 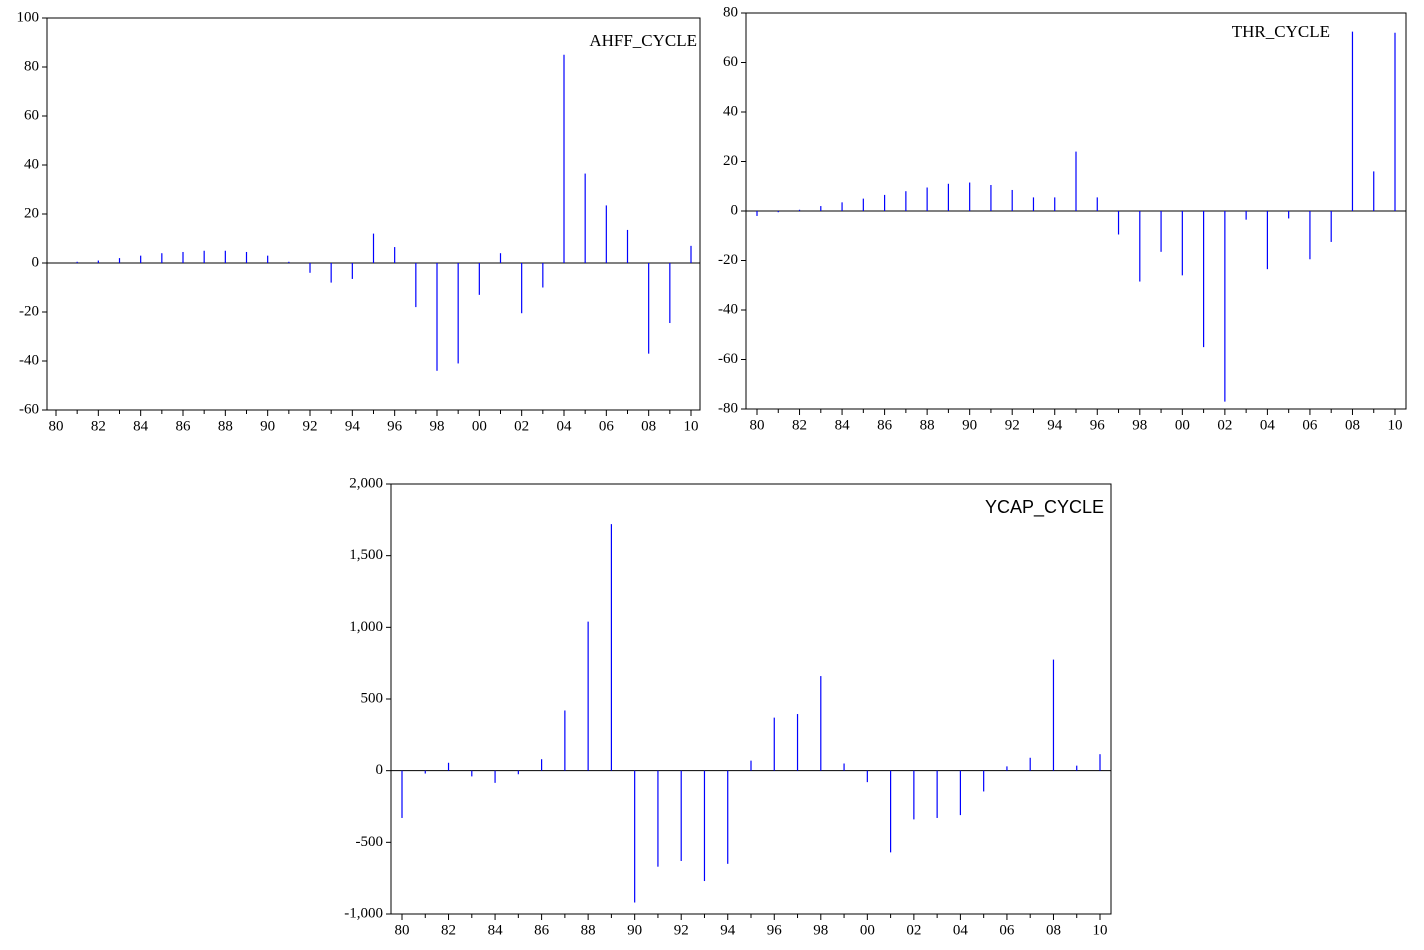 I want to click on chart-title: YCAP_CYCLE, so click(x=1044, y=507).